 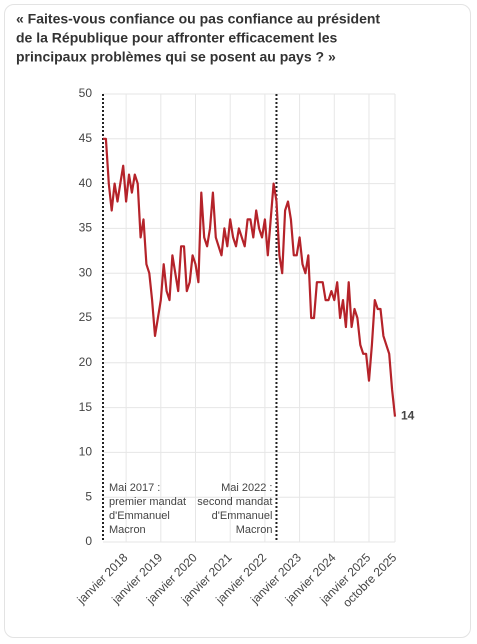 What do you see at coordinates (147, 502) in the screenshot?
I see `annotation-text: premier mandat` at bounding box center [147, 502].